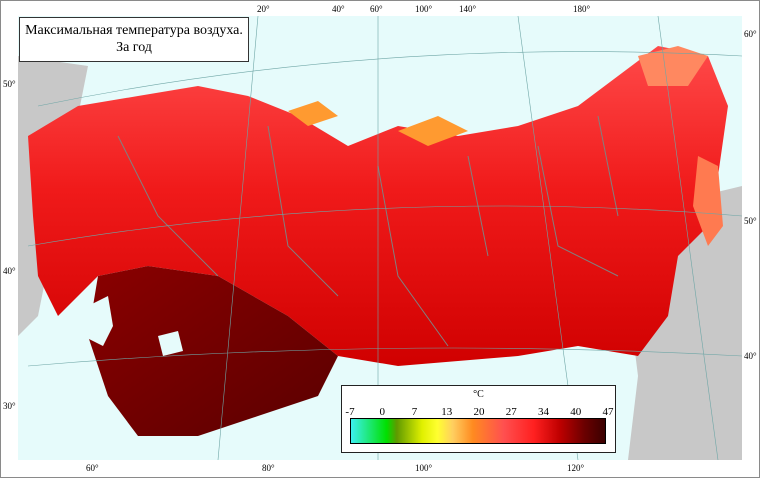  What do you see at coordinates (424, 468) in the screenshot?
I see `lon-label-bottom: 100°` at bounding box center [424, 468].